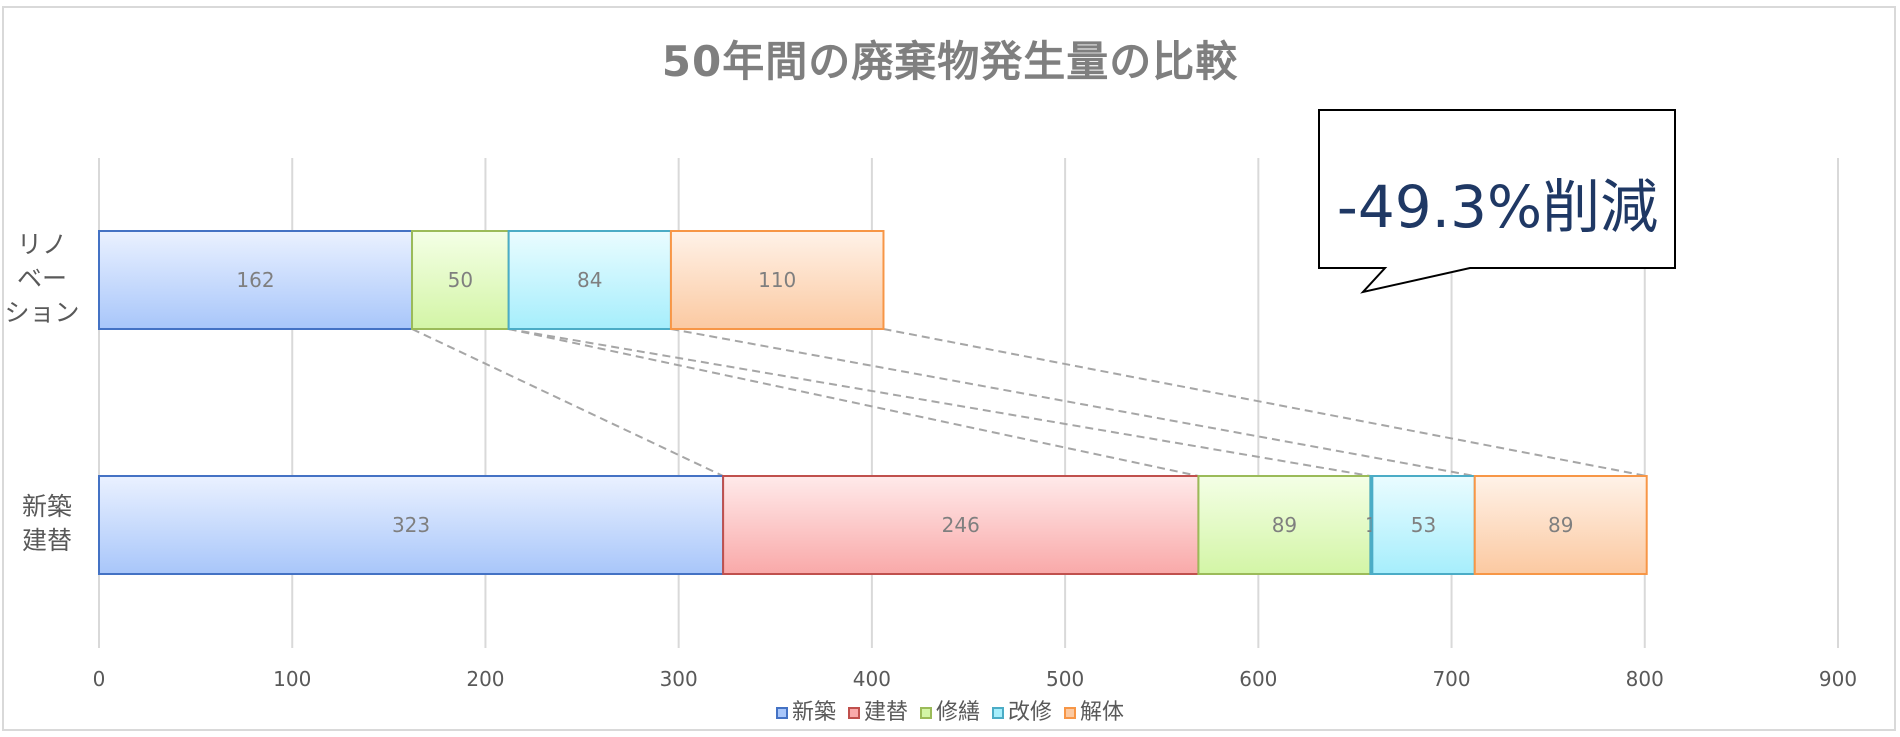  What do you see at coordinates (813, 712) in the screenshot?
I see `legend-label: 新築` at bounding box center [813, 712].